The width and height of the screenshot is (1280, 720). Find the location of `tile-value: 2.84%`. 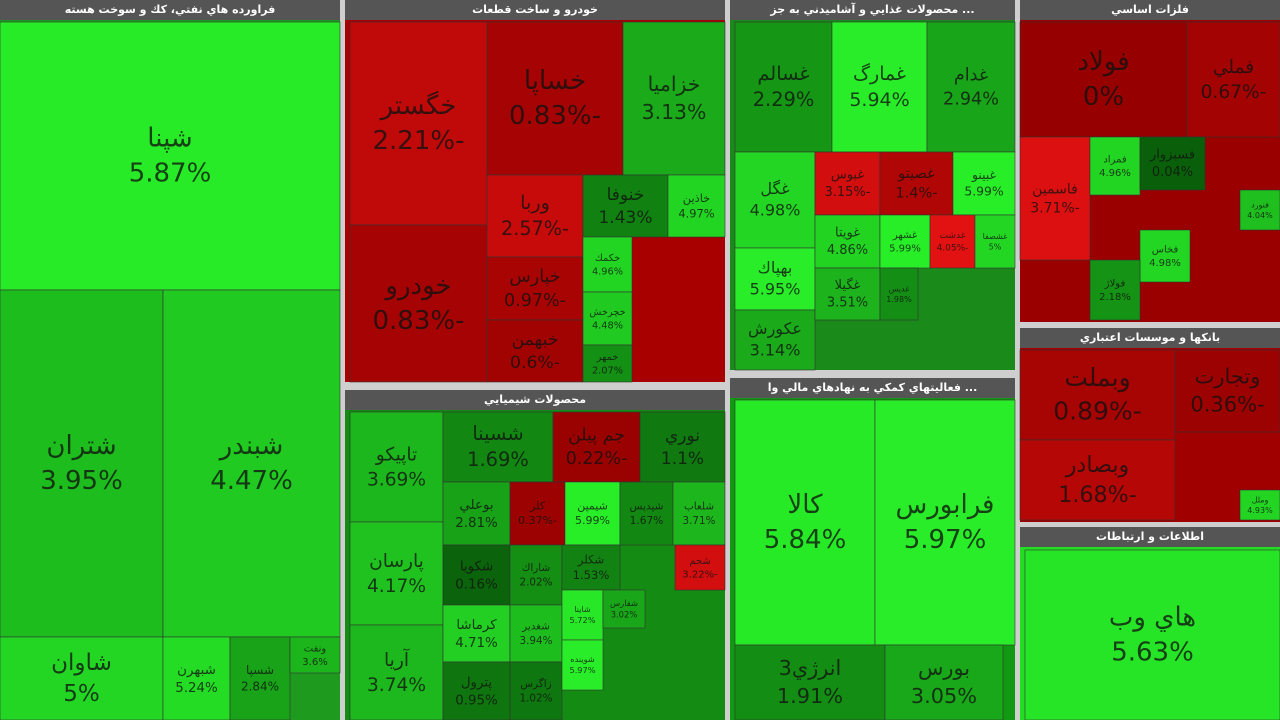

tile-value: 2.84% is located at coordinates (260, 686).